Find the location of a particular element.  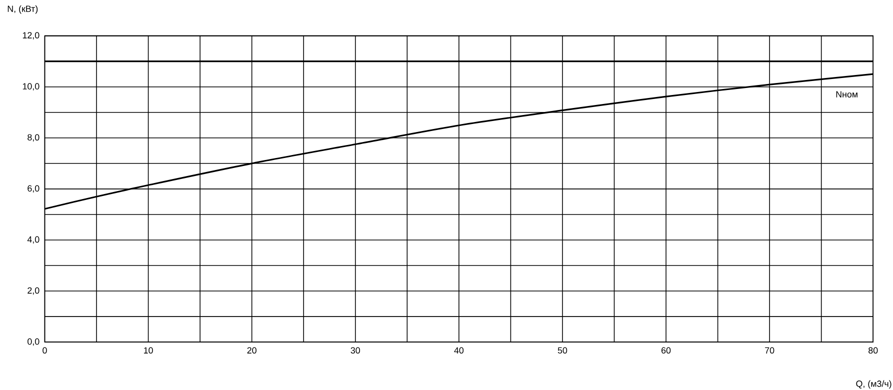

y-axis-title: N, (кВт) is located at coordinates (23, 10).